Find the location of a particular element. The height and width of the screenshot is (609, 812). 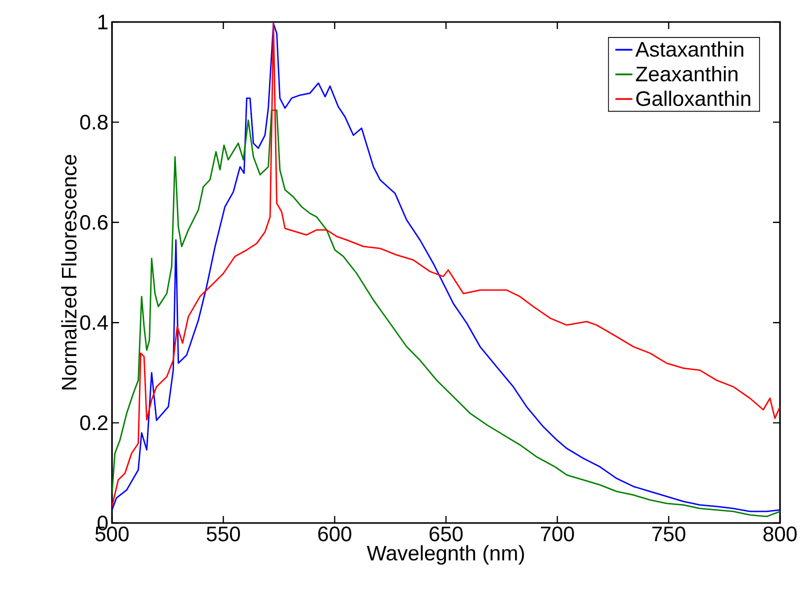

legend-label: Astaxanthin is located at coordinates (689, 49).